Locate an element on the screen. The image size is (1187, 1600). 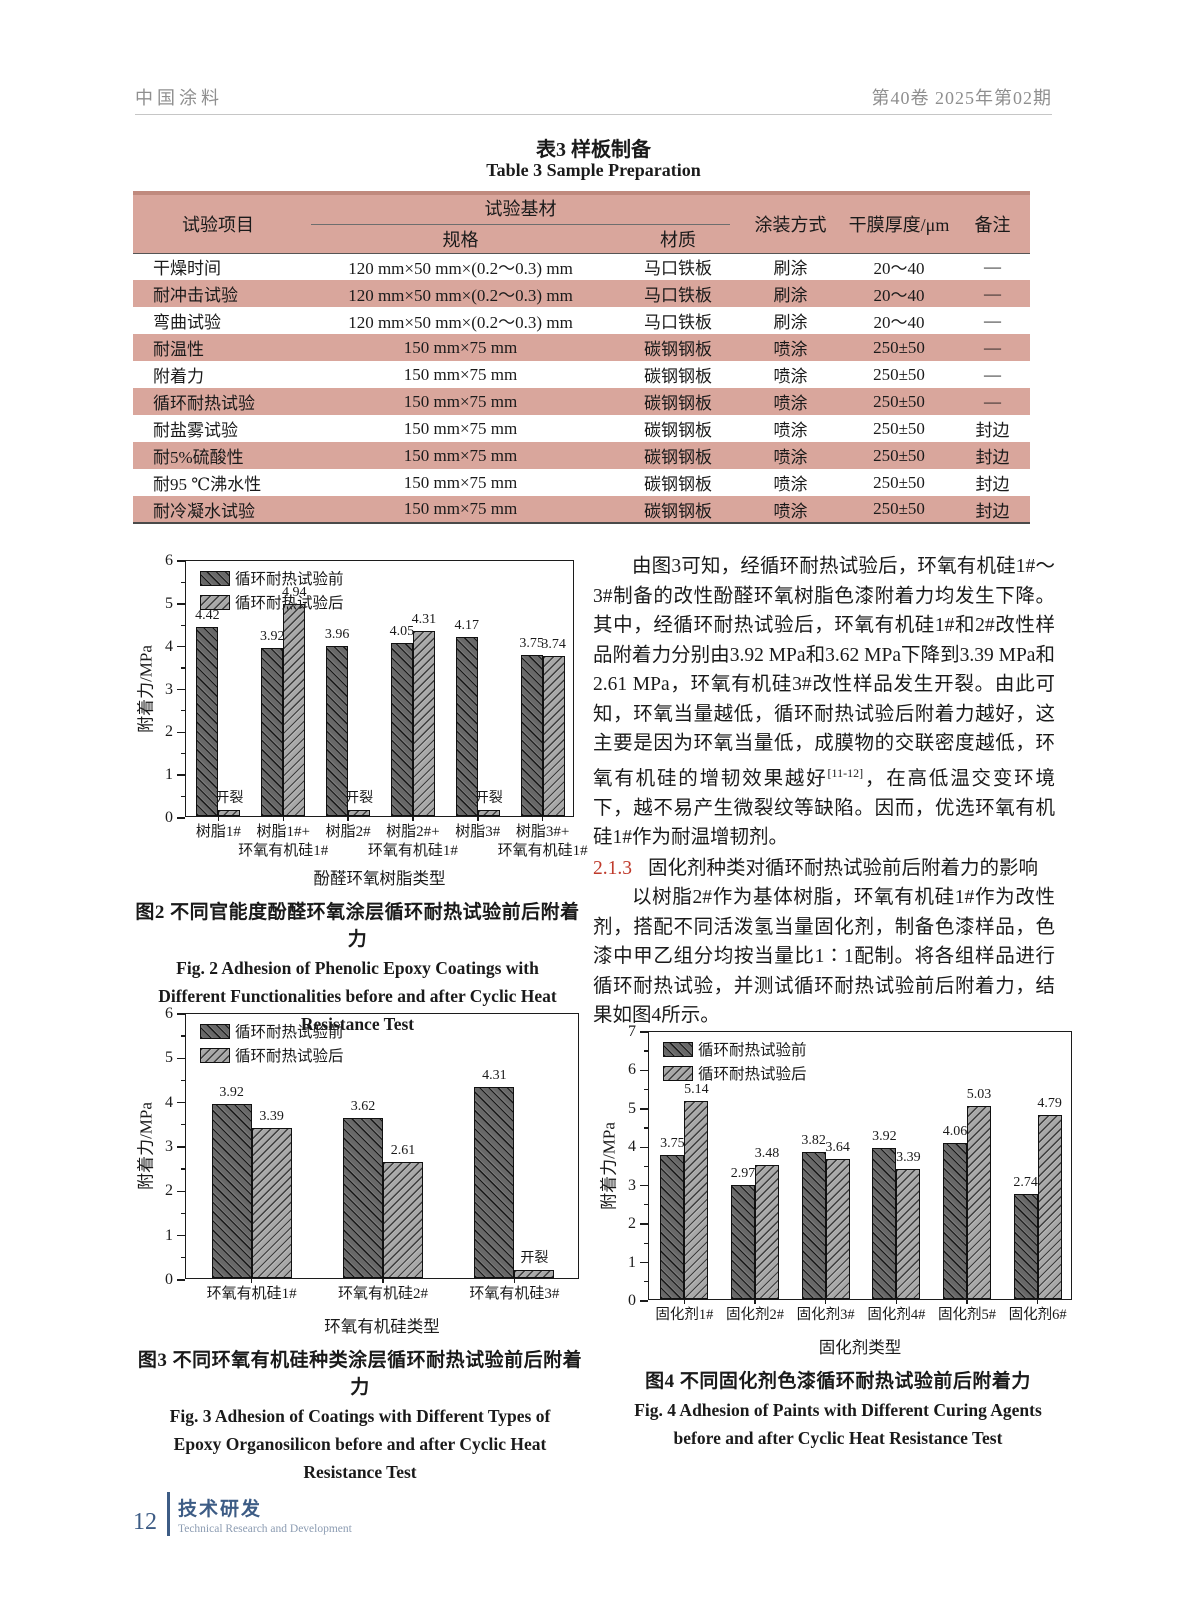
legend-entry: 循环耐热试验前 is located at coordinates (735, 1049).